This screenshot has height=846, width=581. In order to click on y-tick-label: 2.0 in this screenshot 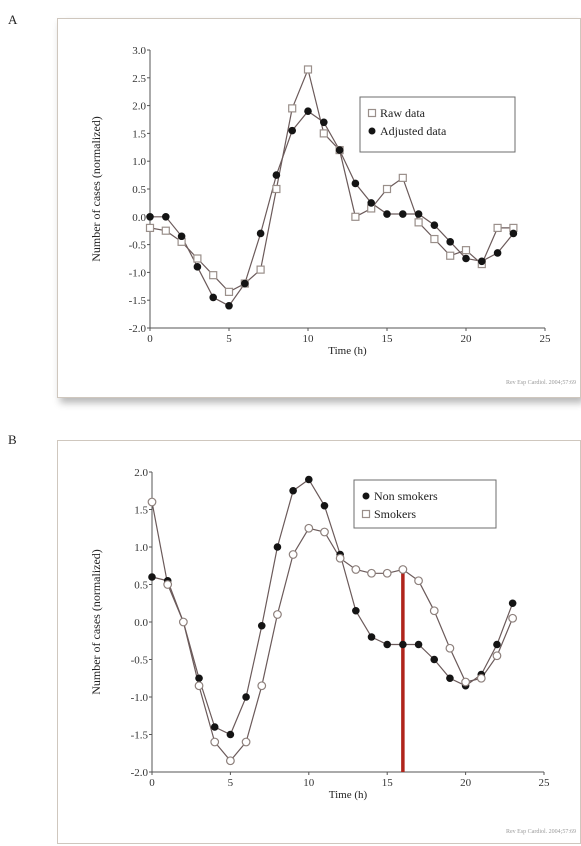, I will do `click(139, 107)`.